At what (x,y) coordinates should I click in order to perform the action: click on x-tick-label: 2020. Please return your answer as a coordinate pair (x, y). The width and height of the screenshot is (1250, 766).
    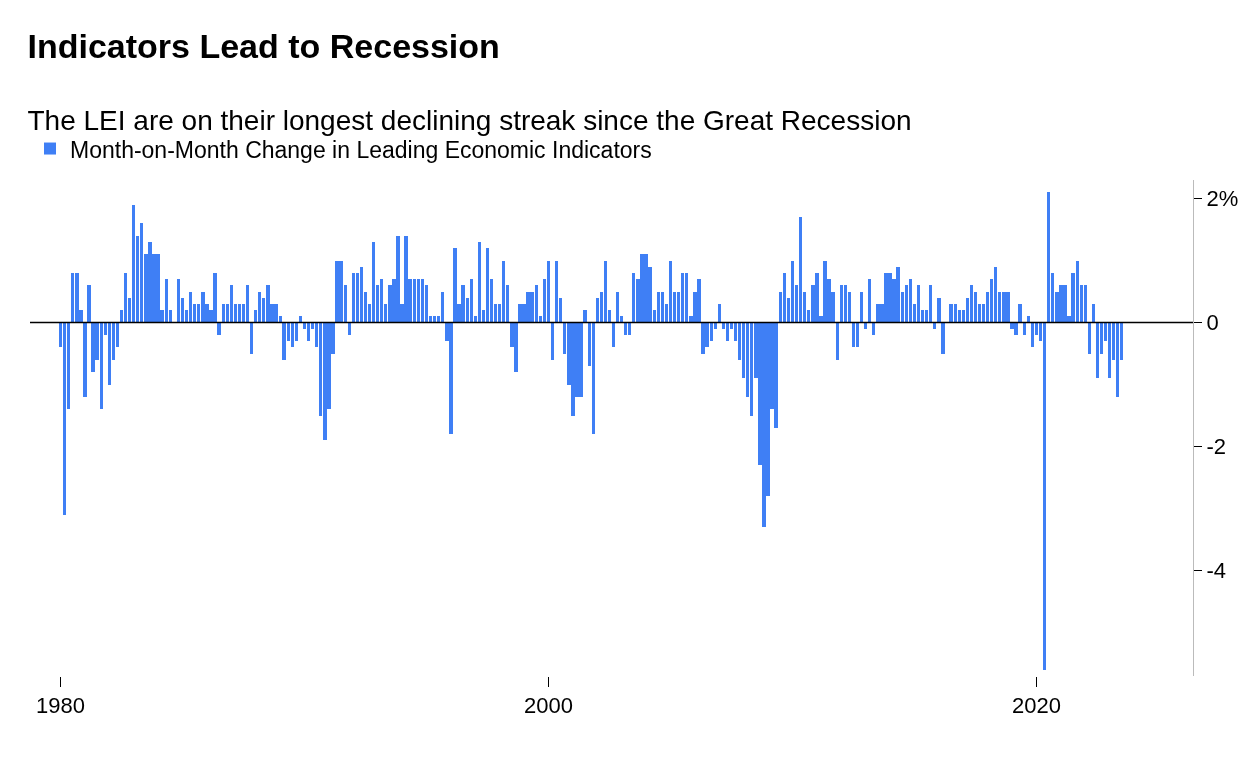
    Looking at the image, I should click on (1036, 706).